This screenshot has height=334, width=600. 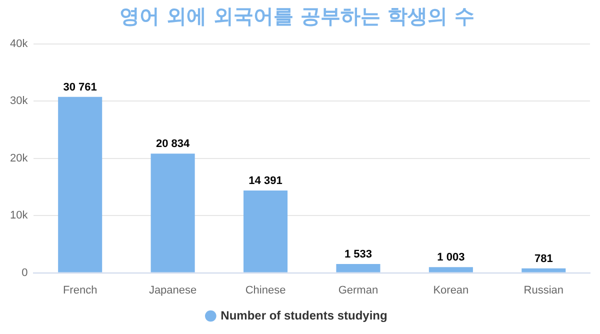 I want to click on y-tick-label: 10k, so click(x=19, y=216).